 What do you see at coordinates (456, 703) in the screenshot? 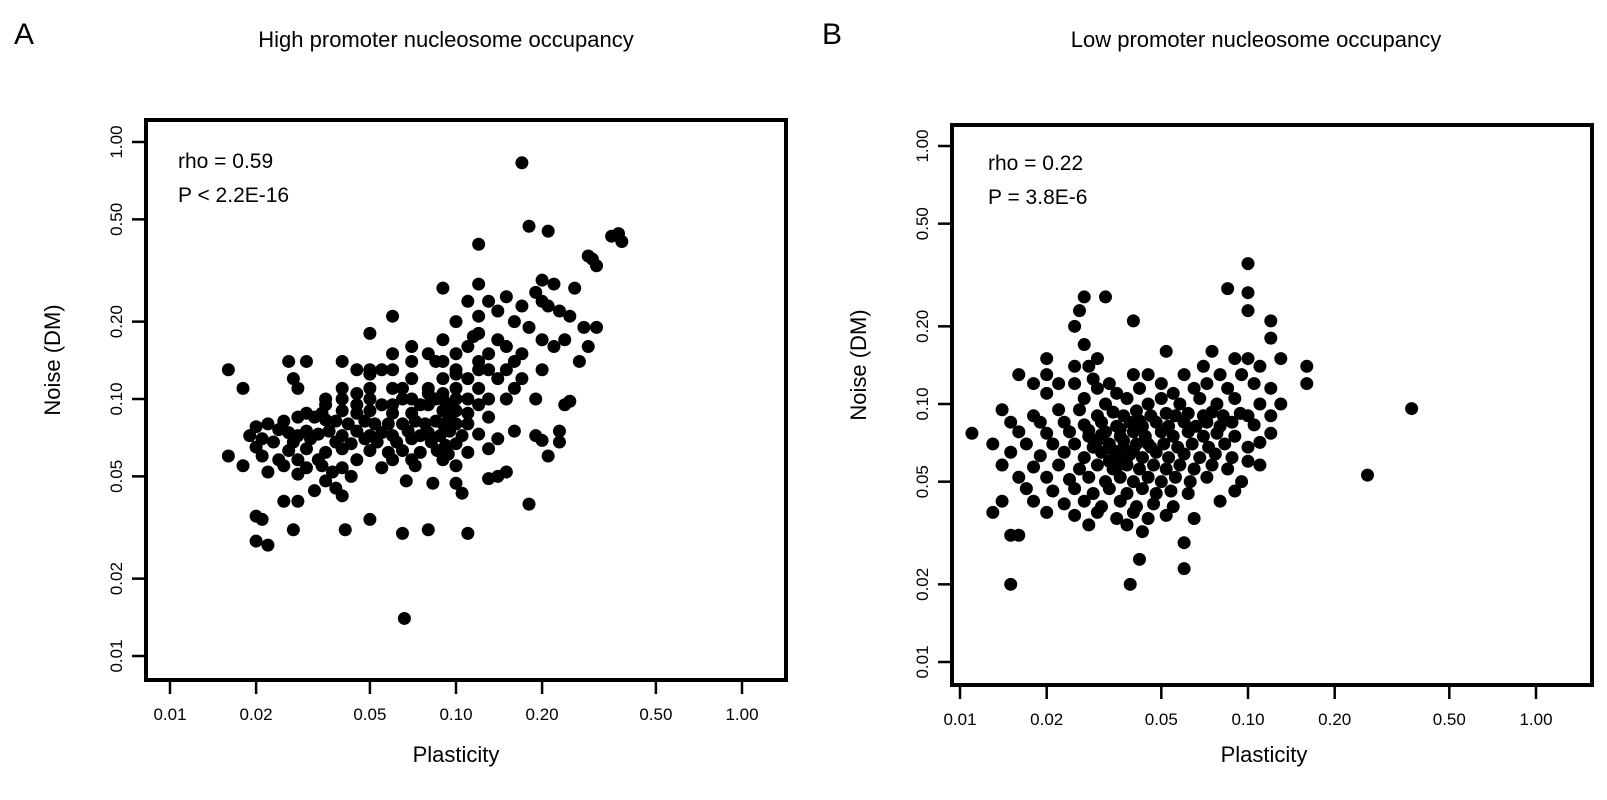
I see `panel-a-x-axis: 0.01 0.02 0.05 0.10 0.20 0.50 1.00` at bounding box center [456, 703].